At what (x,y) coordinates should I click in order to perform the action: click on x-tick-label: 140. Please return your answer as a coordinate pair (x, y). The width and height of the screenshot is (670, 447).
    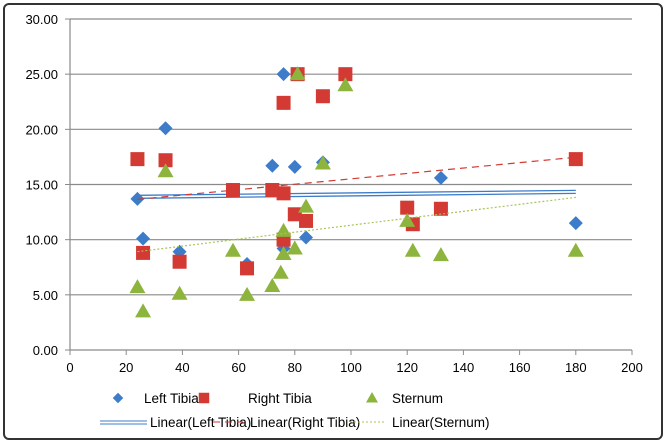
    Looking at the image, I should click on (464, 367).